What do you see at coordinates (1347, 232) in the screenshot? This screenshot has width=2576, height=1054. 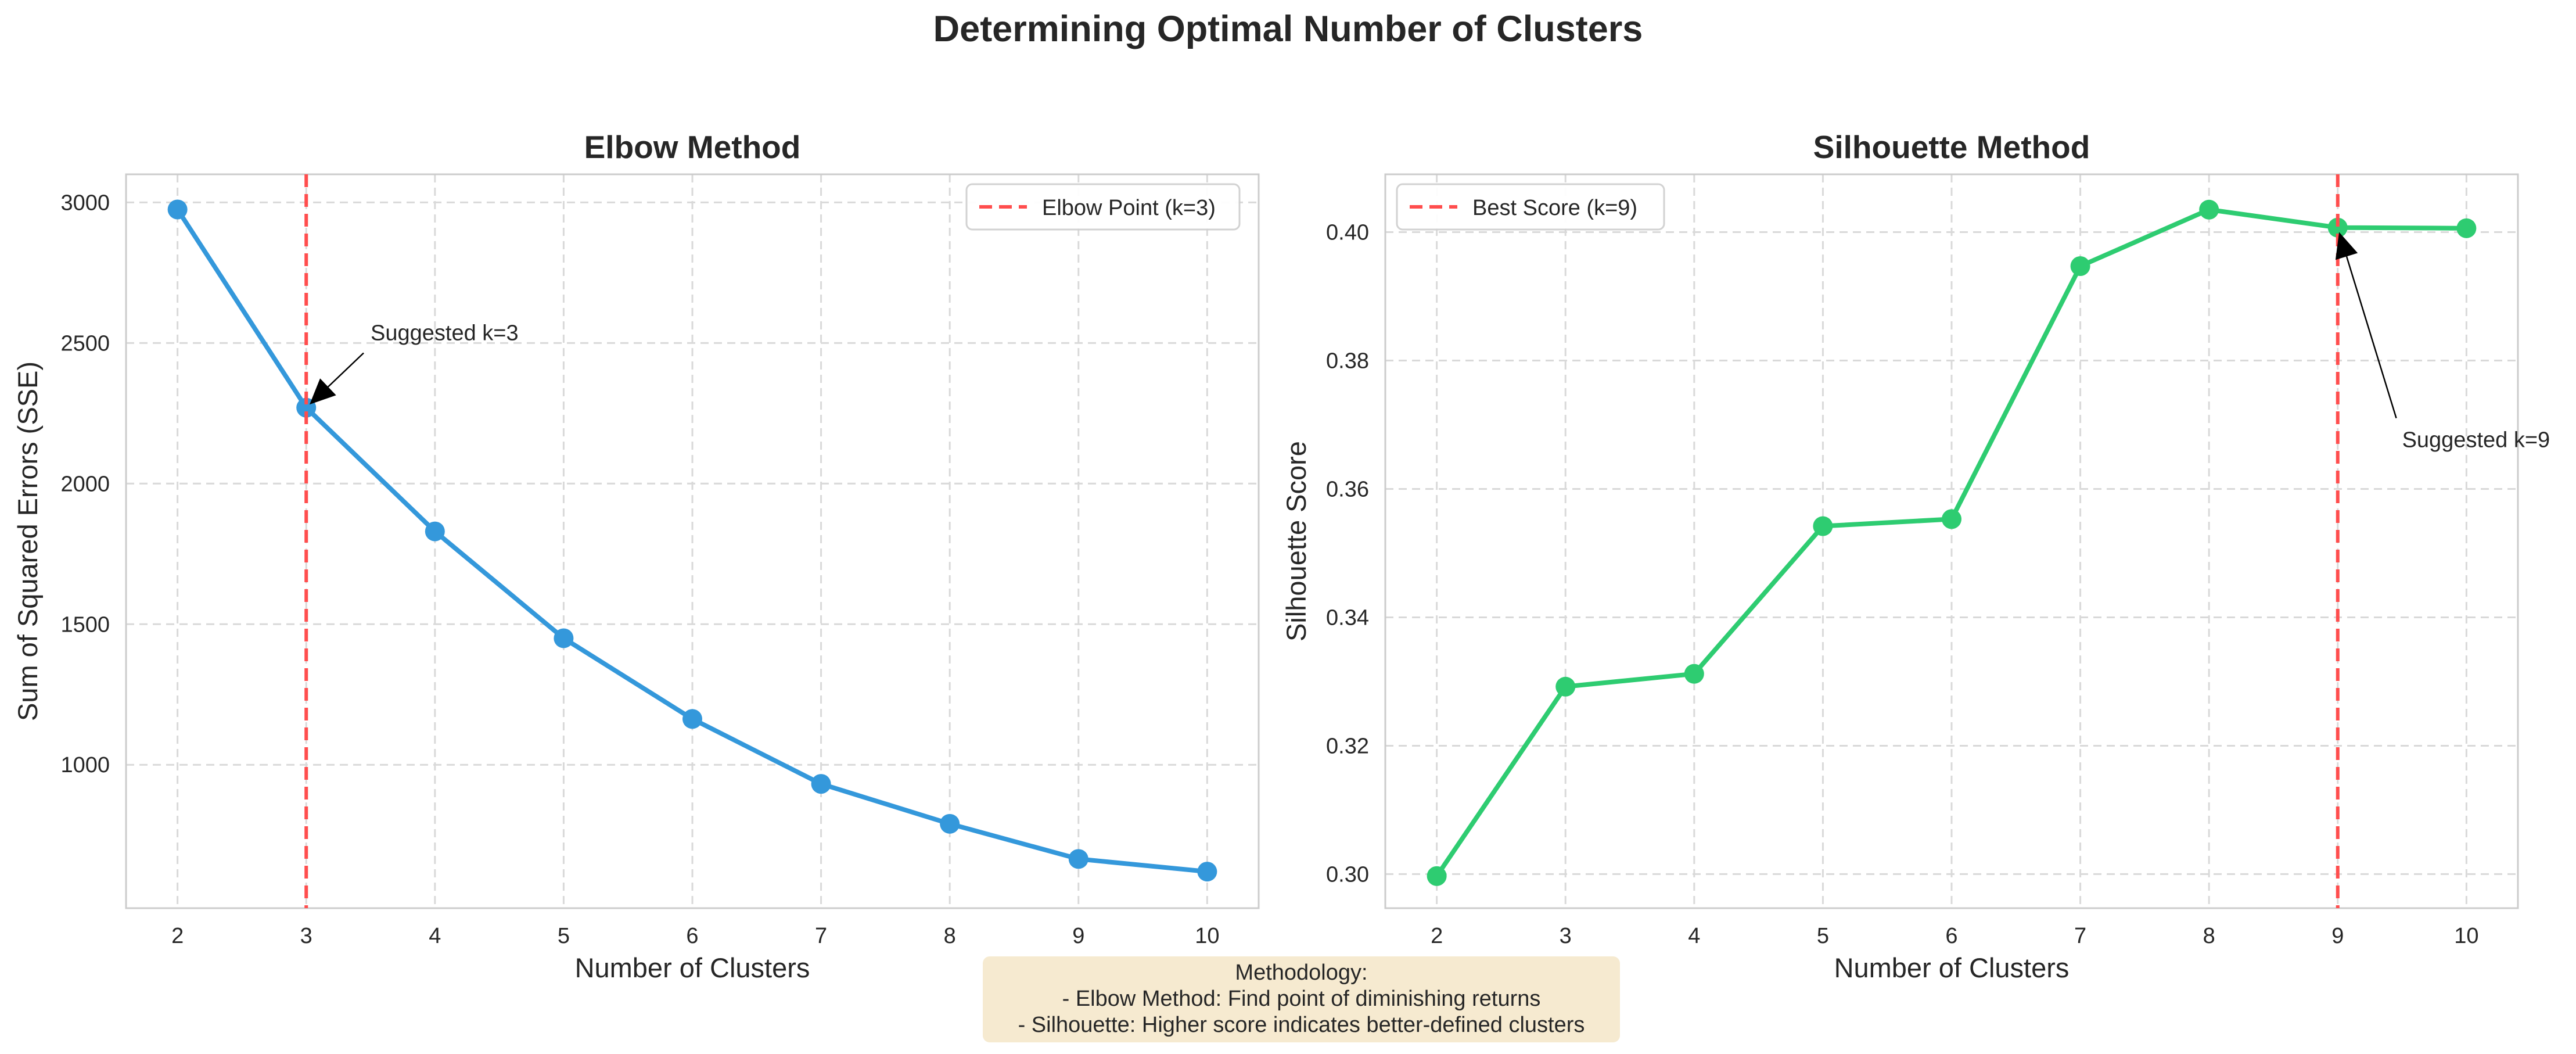 I see `silhouette-y-tick-label: 0.40` at bounding box center [1347, 232].